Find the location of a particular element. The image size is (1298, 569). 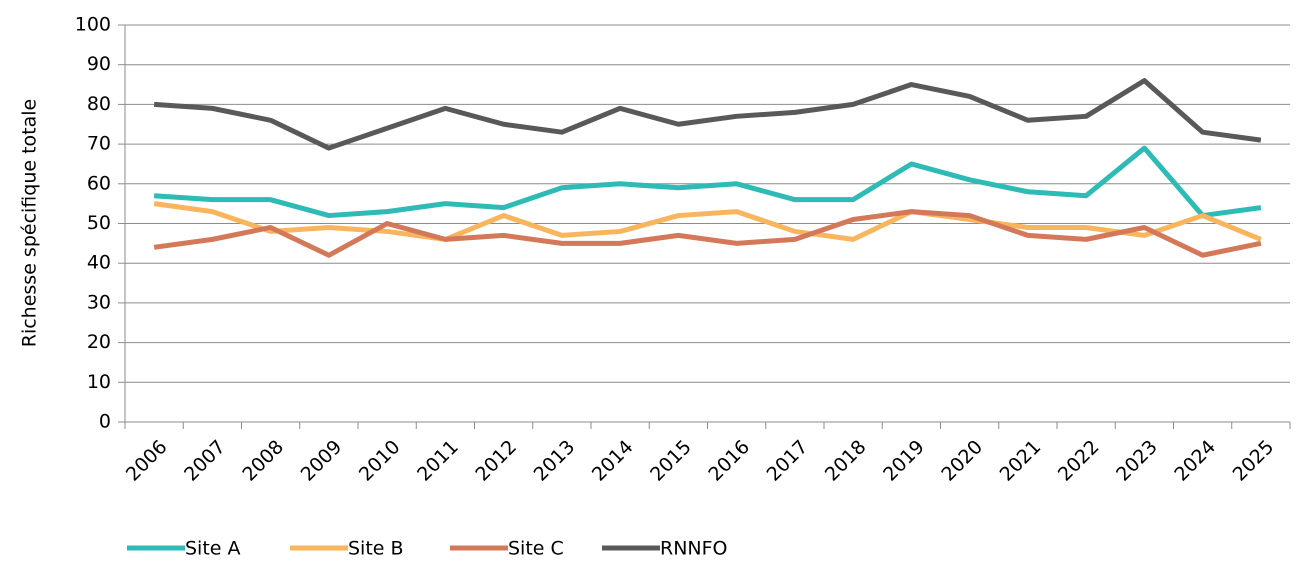

x-tick-label: 2014 is located at coordinates (613, 461).